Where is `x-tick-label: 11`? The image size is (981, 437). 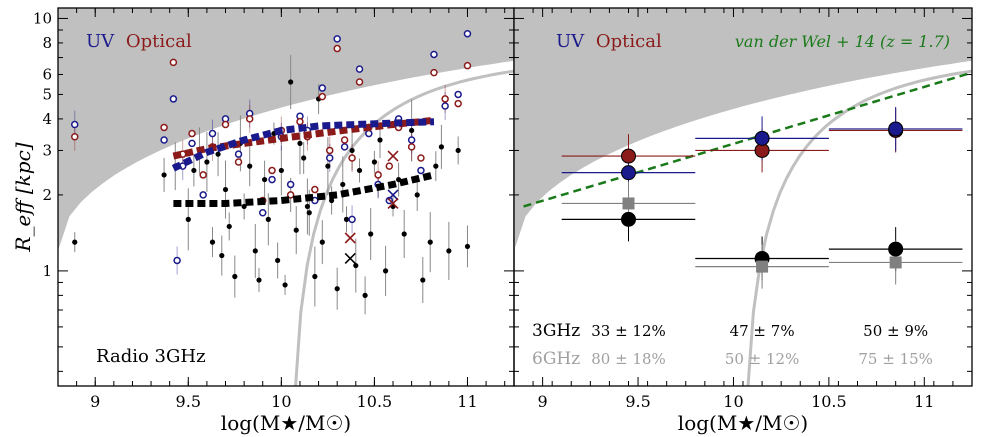 x-tick-label: 11 is located at coordinates (467, 401).